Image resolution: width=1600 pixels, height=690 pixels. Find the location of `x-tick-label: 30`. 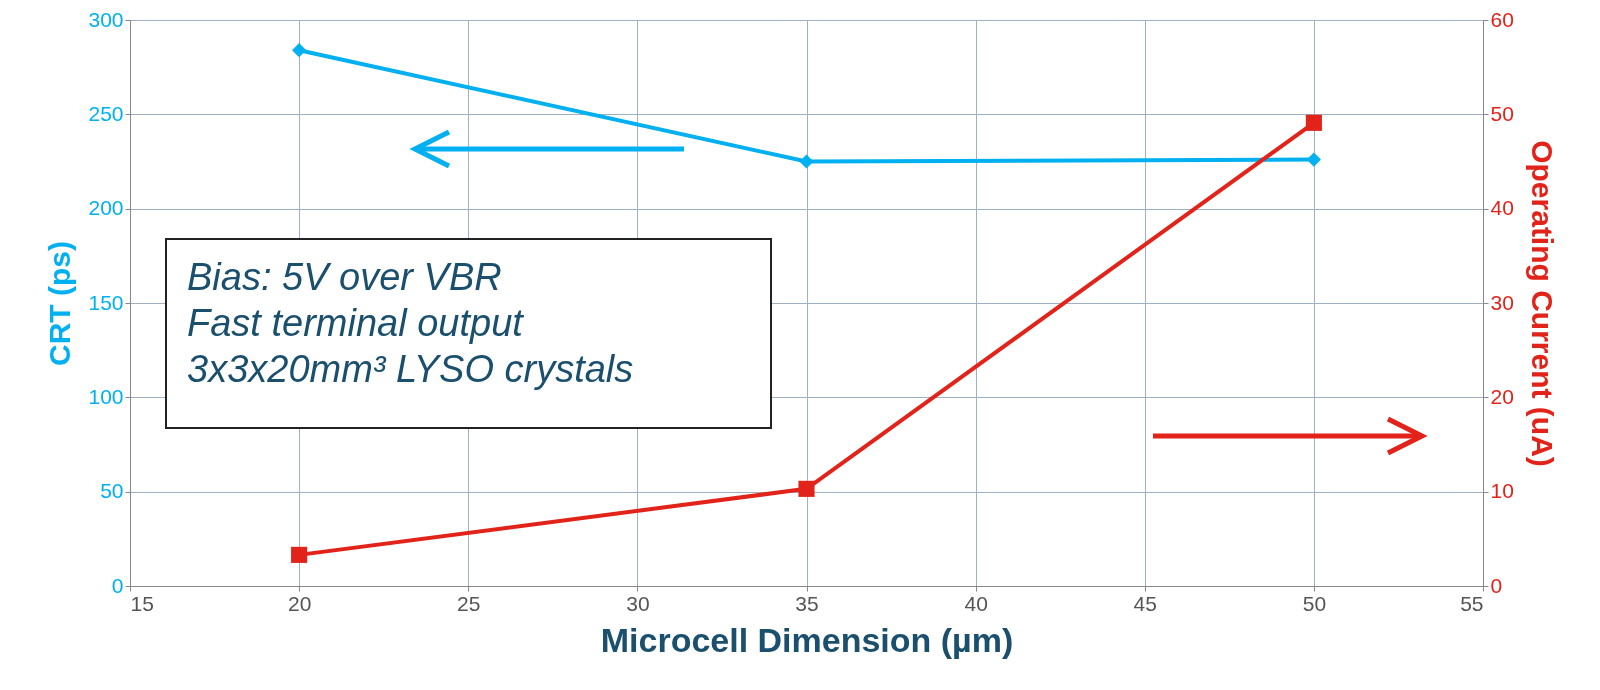

x-tick-label: 30 is located at coordinates (638, 603).